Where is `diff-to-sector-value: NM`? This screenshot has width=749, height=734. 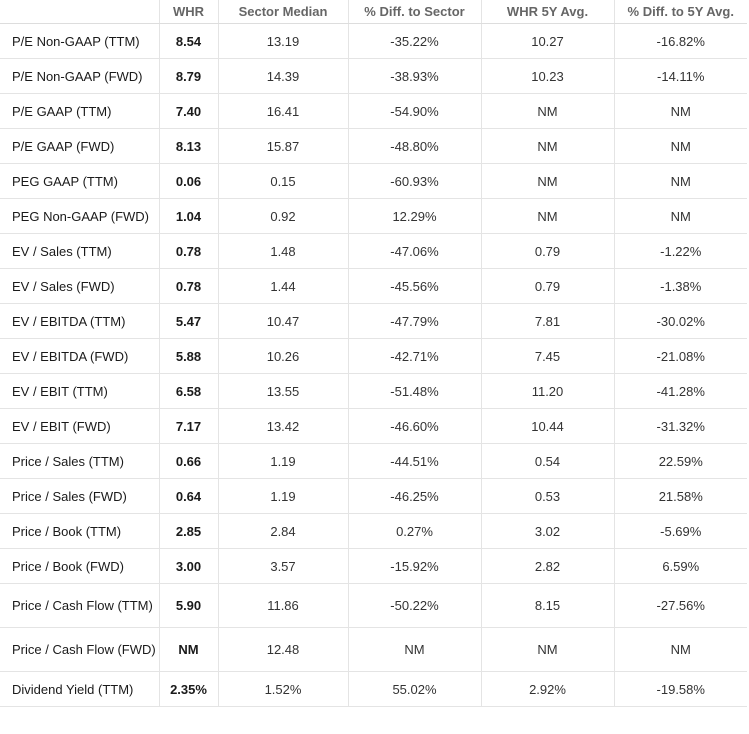
diff-to-sector-value: NM is located at coordinates (414, 649).